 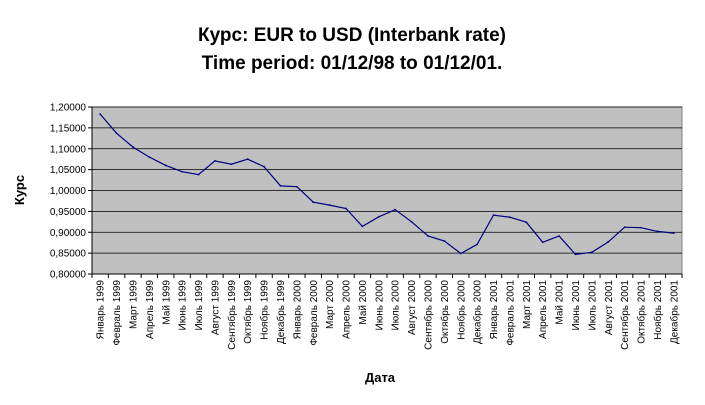 What do you see at coordinates (560, 302) in the screenshot?
I see `x-tick-label: Май 2001` at bounding box center [560, 302].